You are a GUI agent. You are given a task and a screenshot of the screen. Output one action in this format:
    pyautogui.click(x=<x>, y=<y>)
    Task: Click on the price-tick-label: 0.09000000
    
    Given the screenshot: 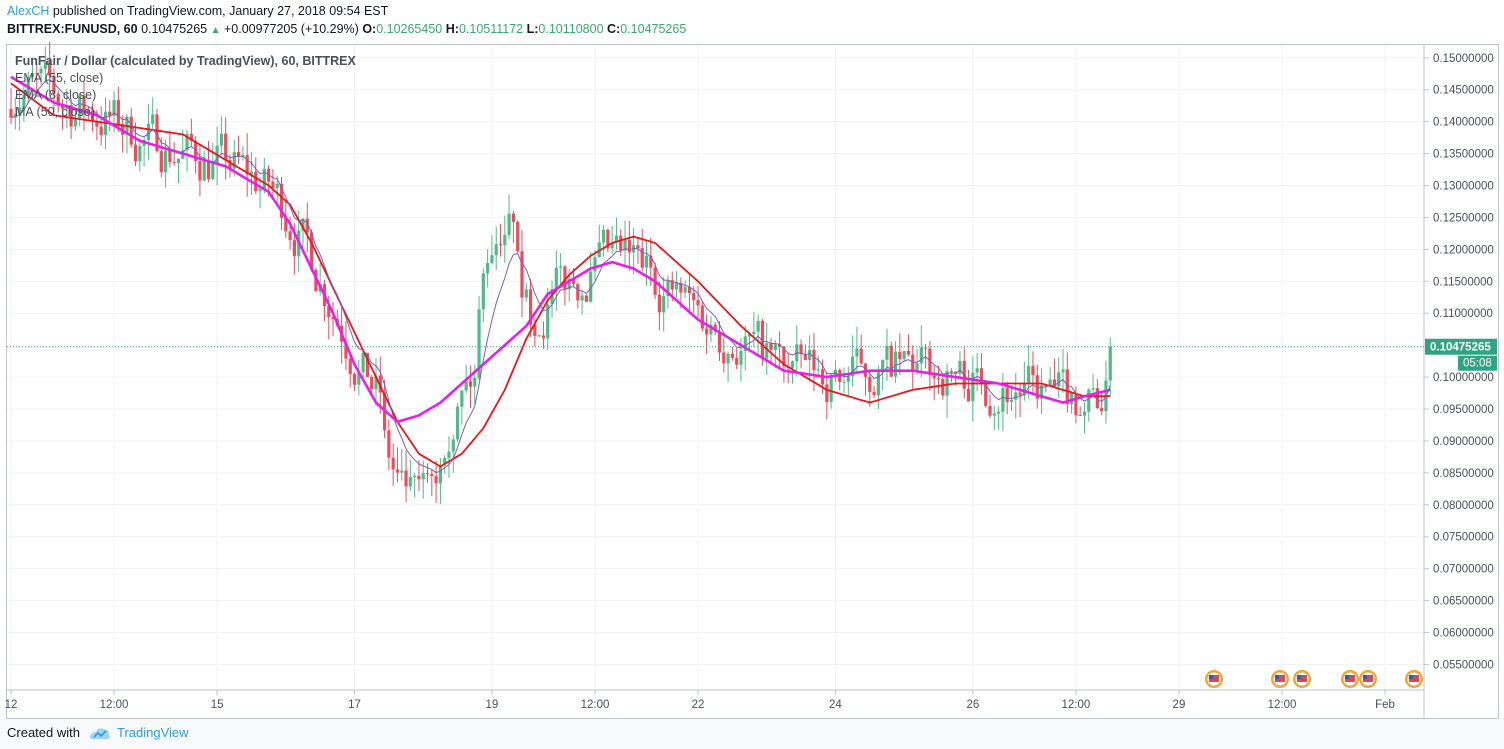 What is the action you would take?
    pyautogui.click(x=1463, y=442)
    